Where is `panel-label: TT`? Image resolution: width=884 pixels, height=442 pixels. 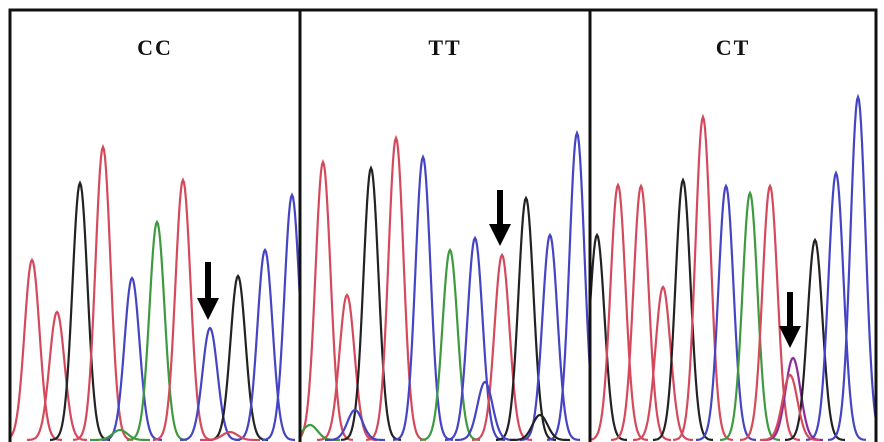 panel-label: TT is located at coordinates (444, 47).